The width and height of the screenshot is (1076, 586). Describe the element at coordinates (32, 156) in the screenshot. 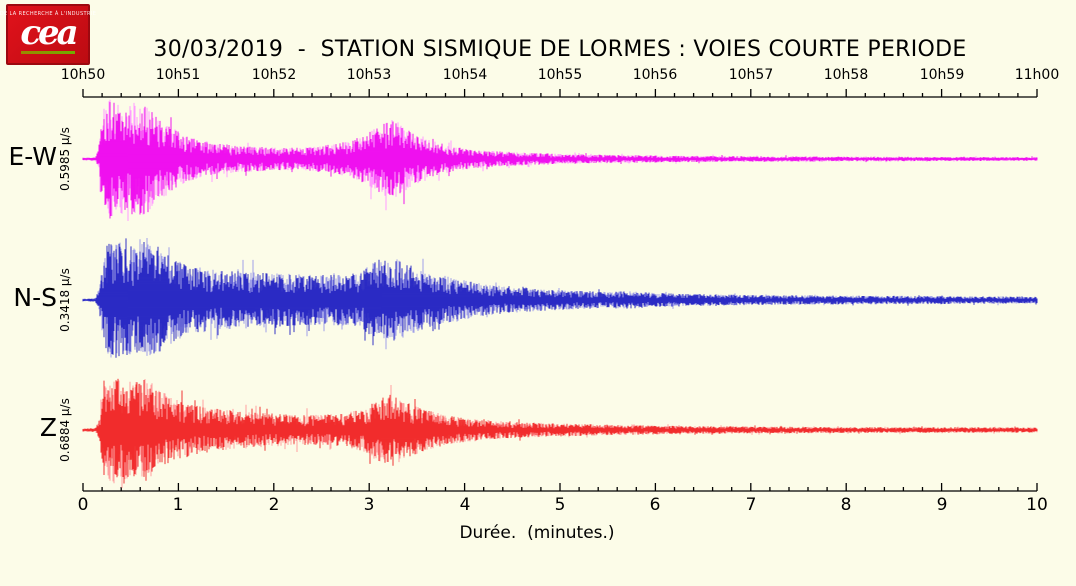

I see `trace-label-ew: E-W` at that location.